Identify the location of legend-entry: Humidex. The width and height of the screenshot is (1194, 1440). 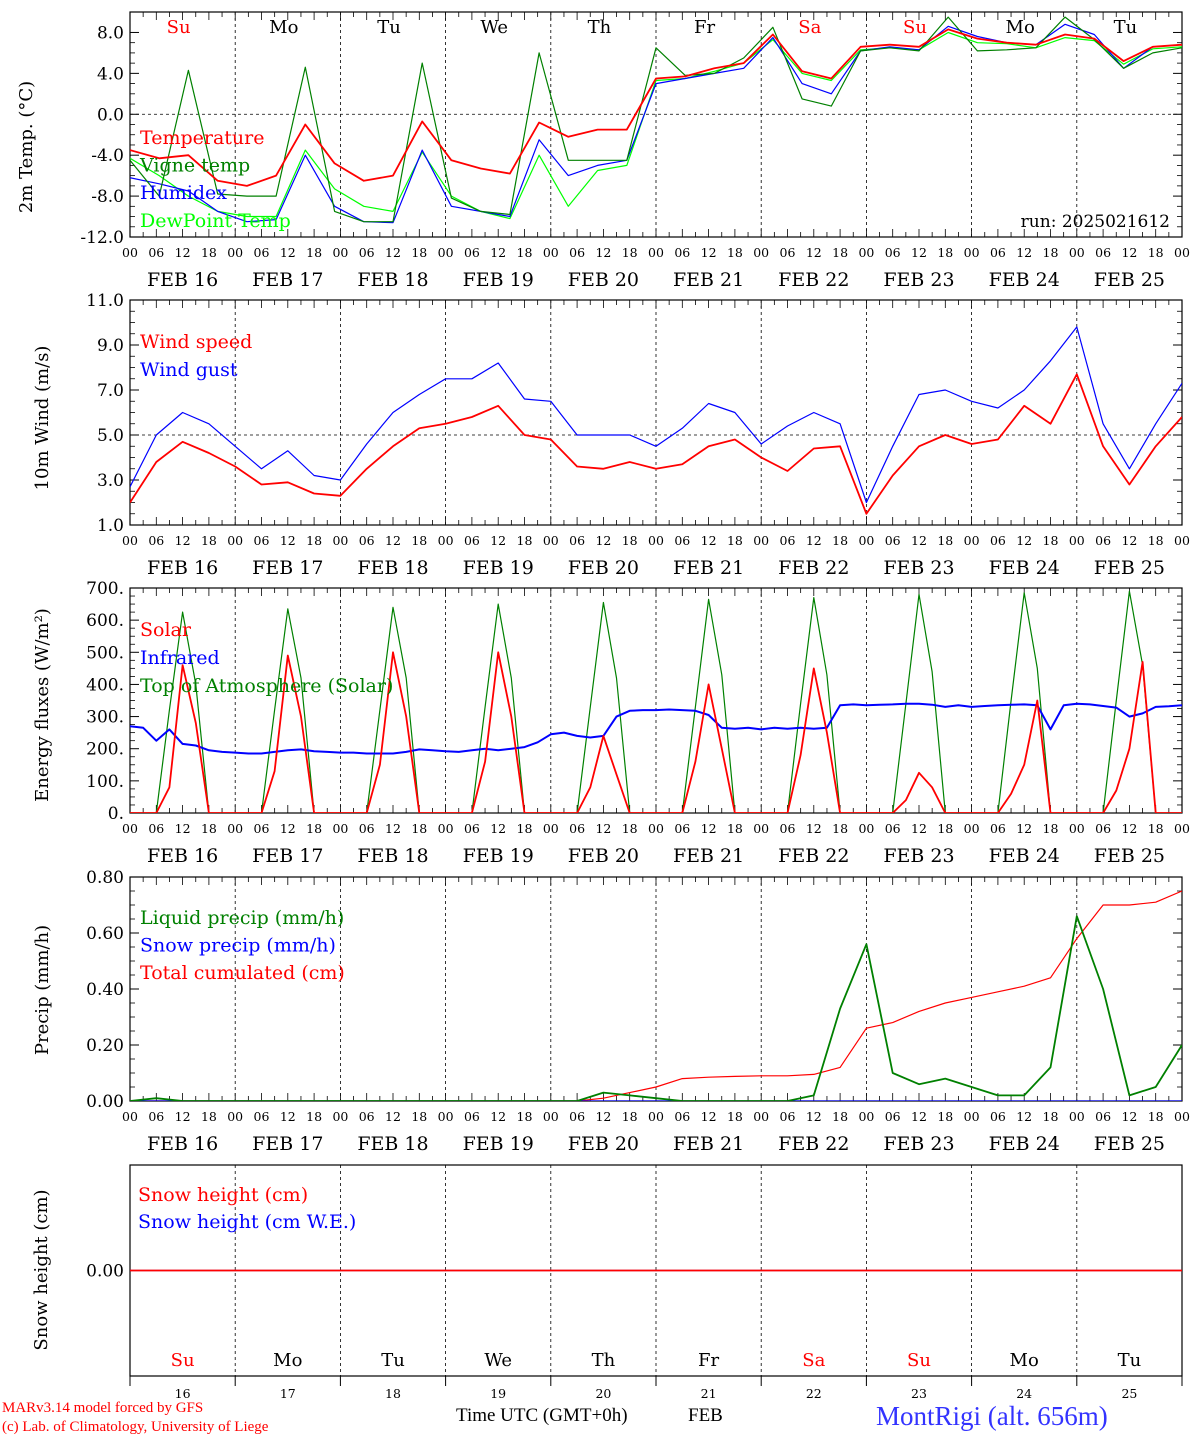
(183, 193).